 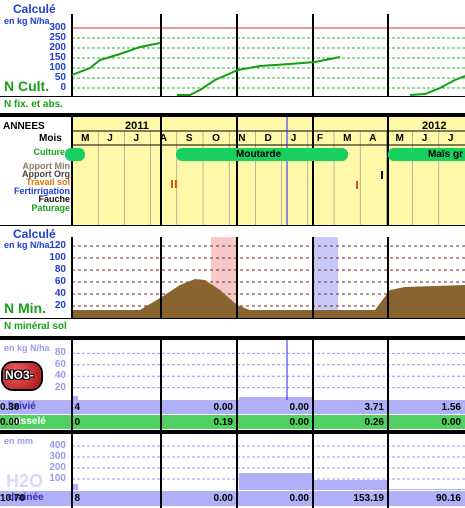 What do you see at coordinates (216, 138) in the screenshot?
I see `month-label: O` at bounding box center [216, 138].